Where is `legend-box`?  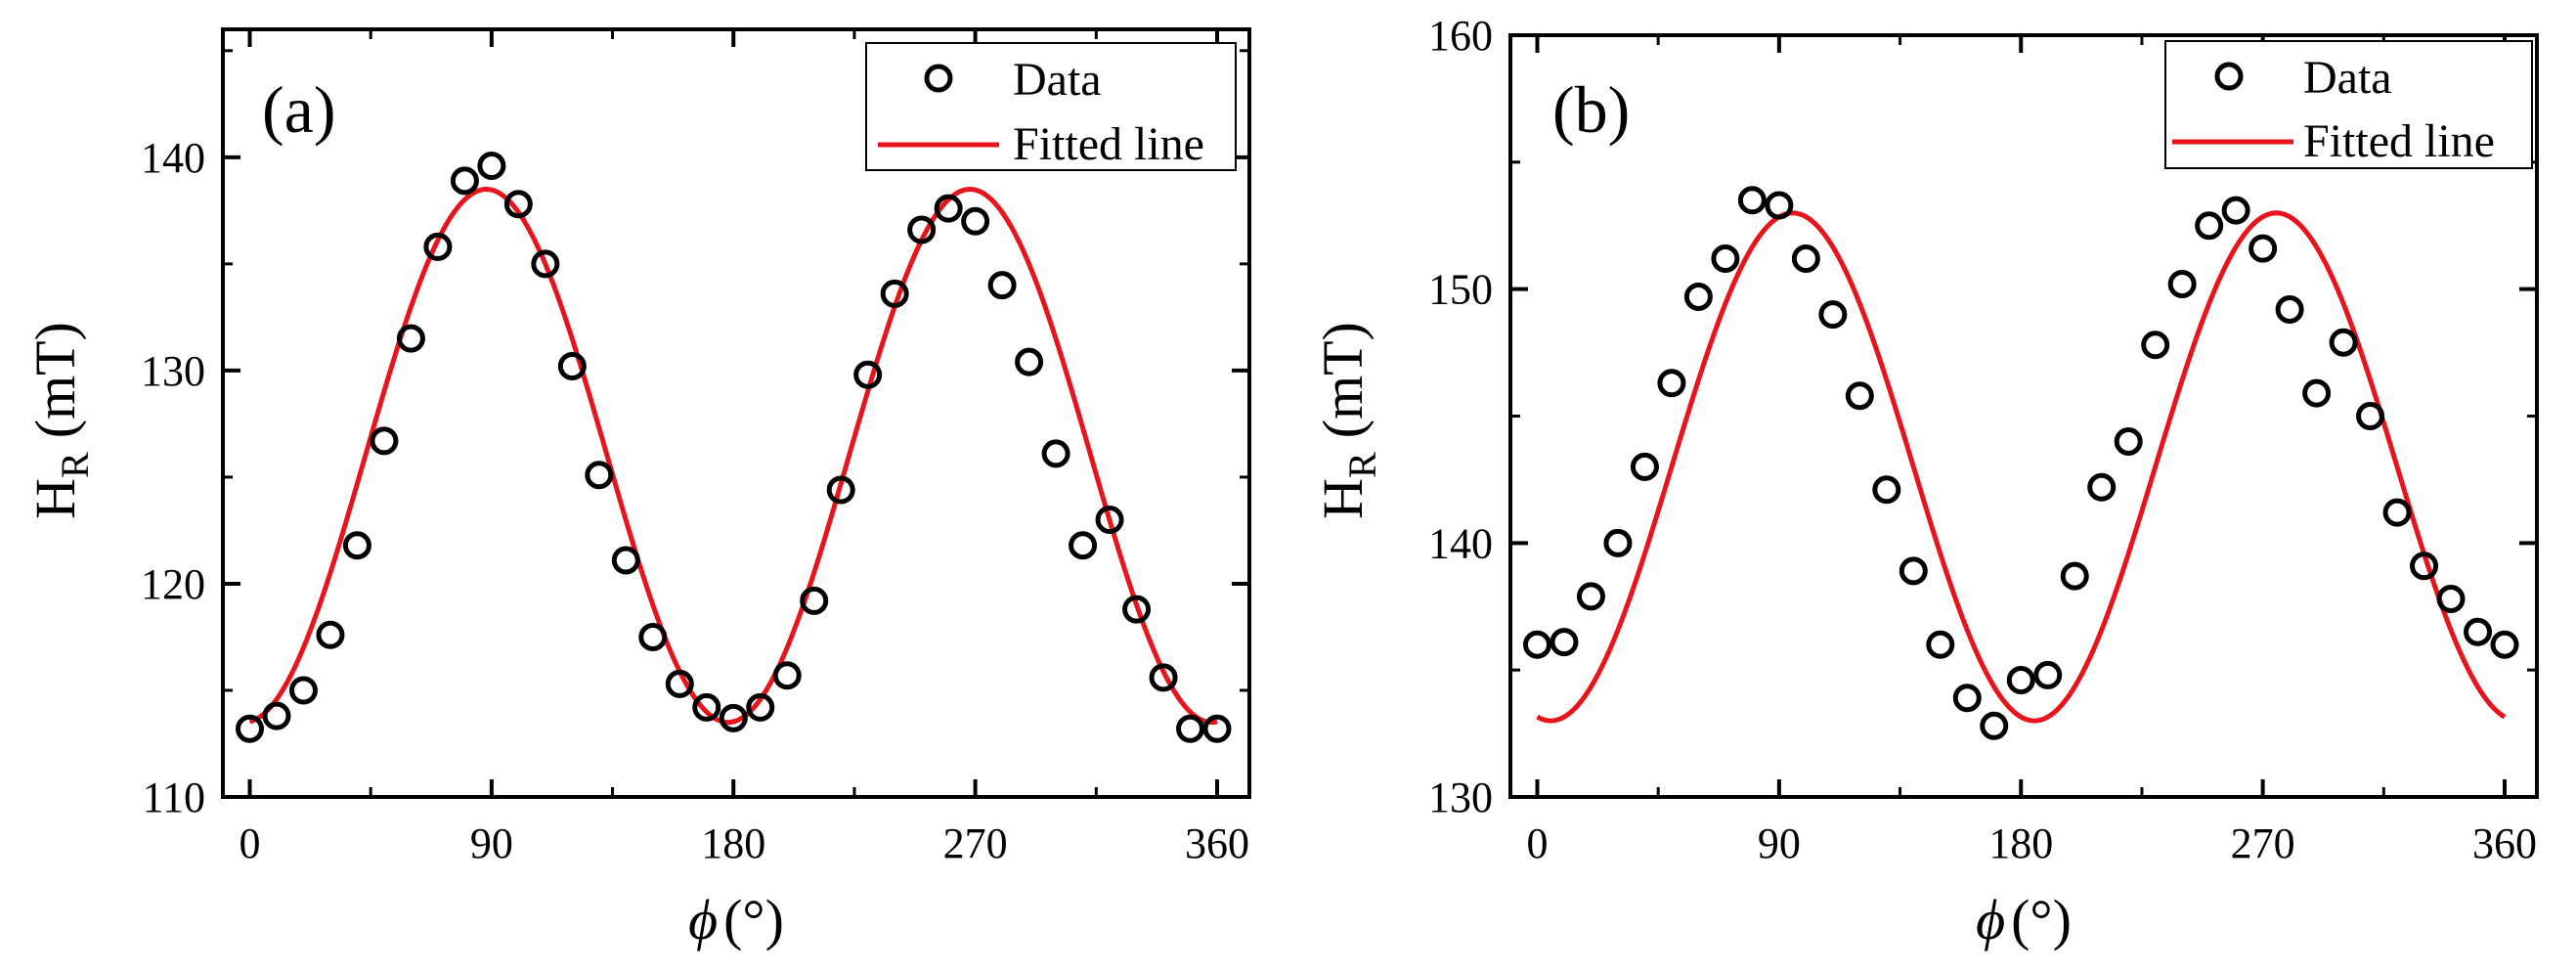 legend-box is located at coordinates (1051, 106).